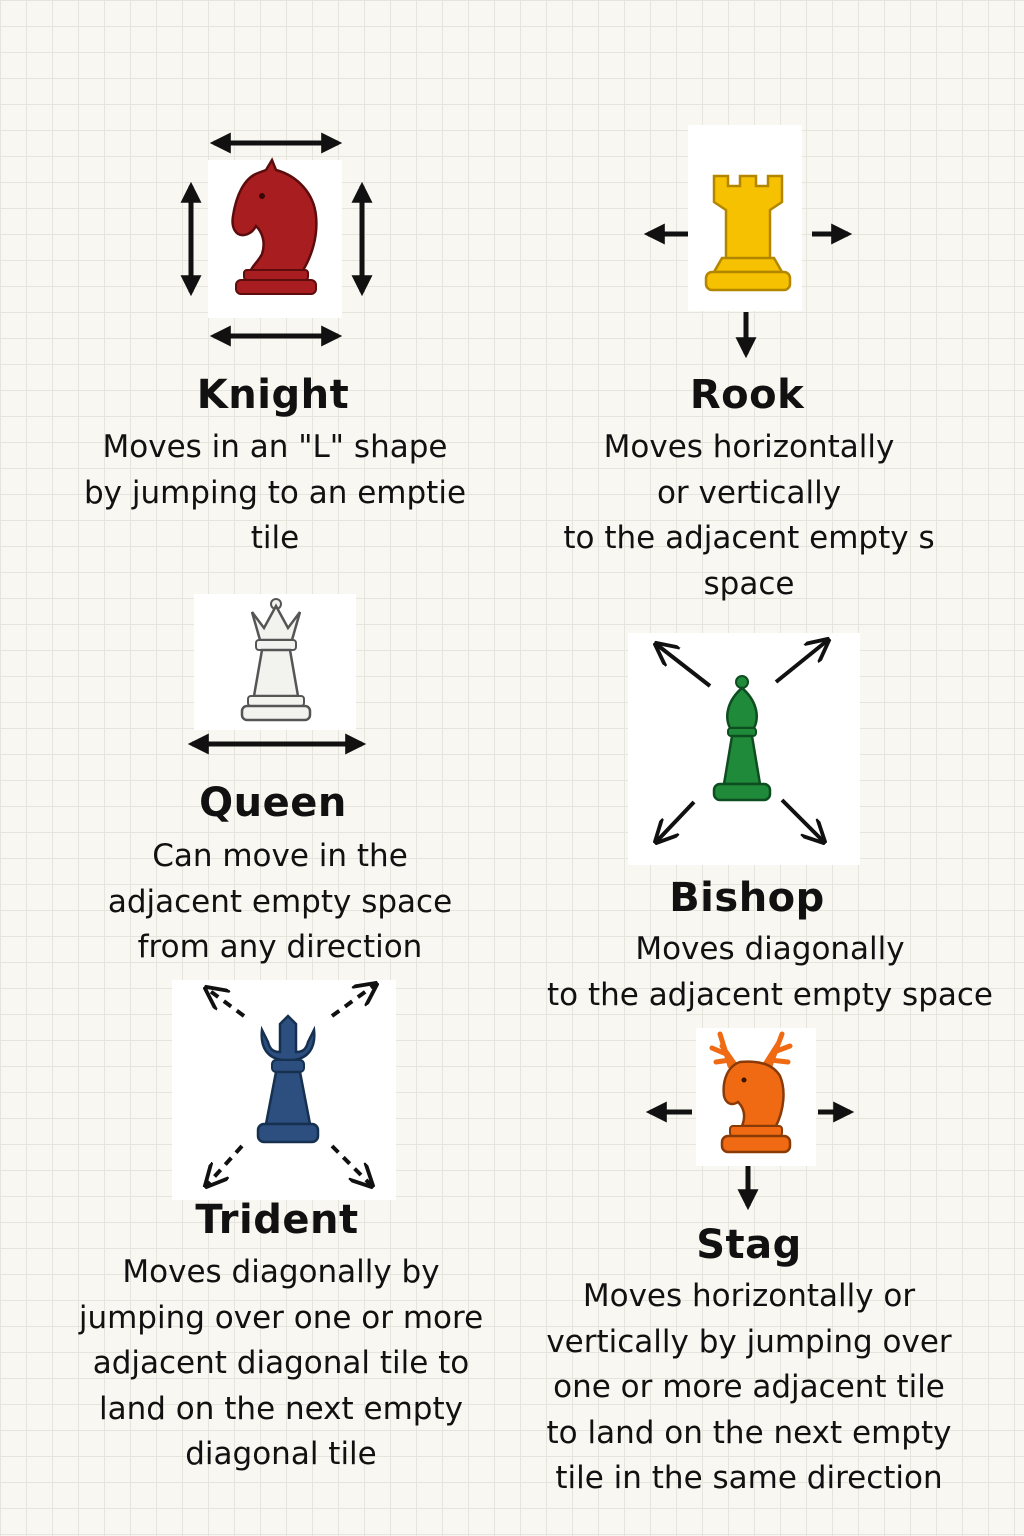 The height and width of the screenshot is (1536, 1024). What do you see at coordinates (801, 662) in the screenshot?
I see `arrow-up-right` at bounding box center [801, 662].